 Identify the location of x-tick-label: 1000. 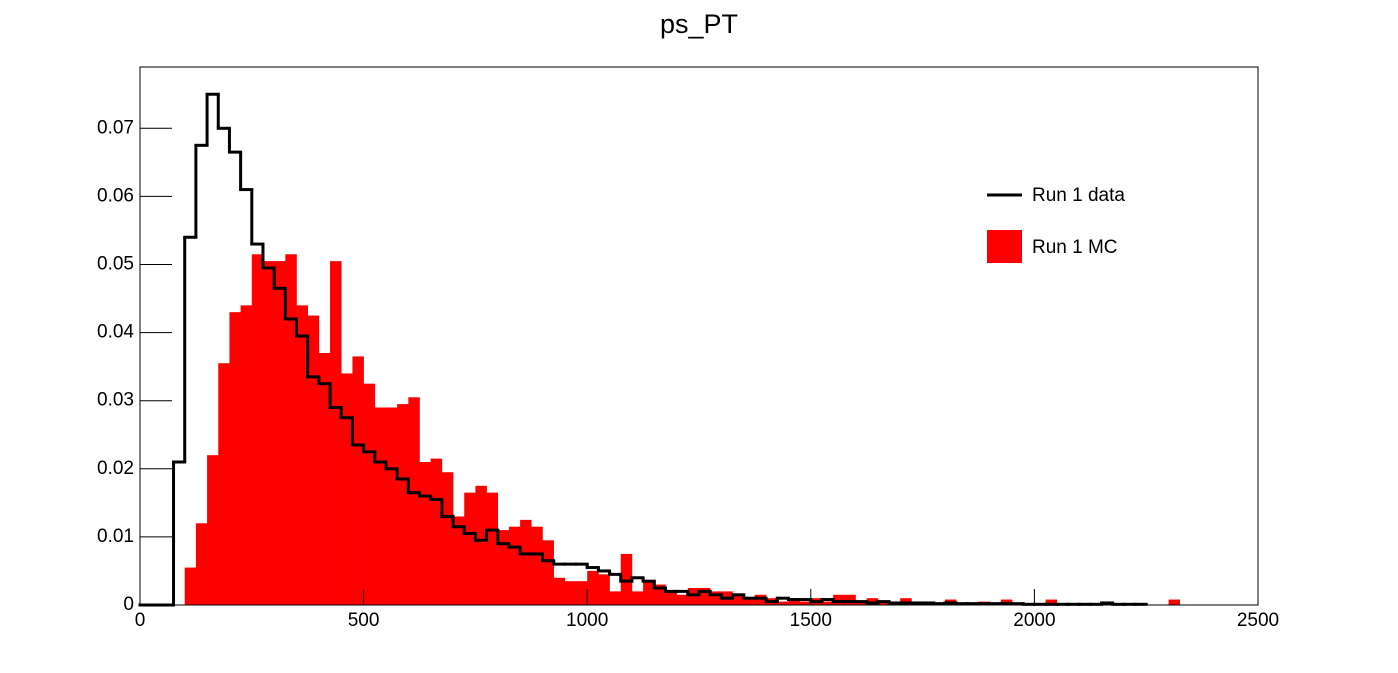
(587, 620).